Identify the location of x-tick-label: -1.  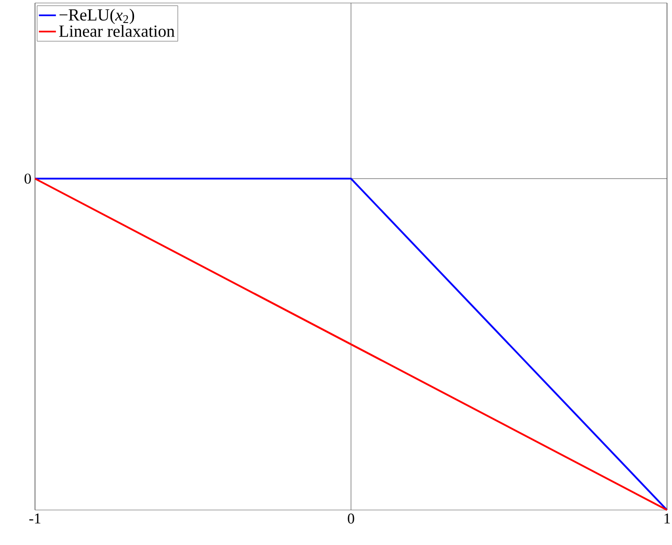
(34, 519).